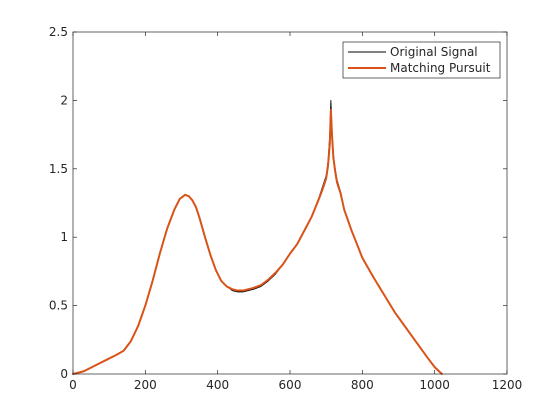  What do you see at coordinates (434, 52) in the screenshot?
I see `legend-label-0: Original Signal` at bounding box center [434, 52].